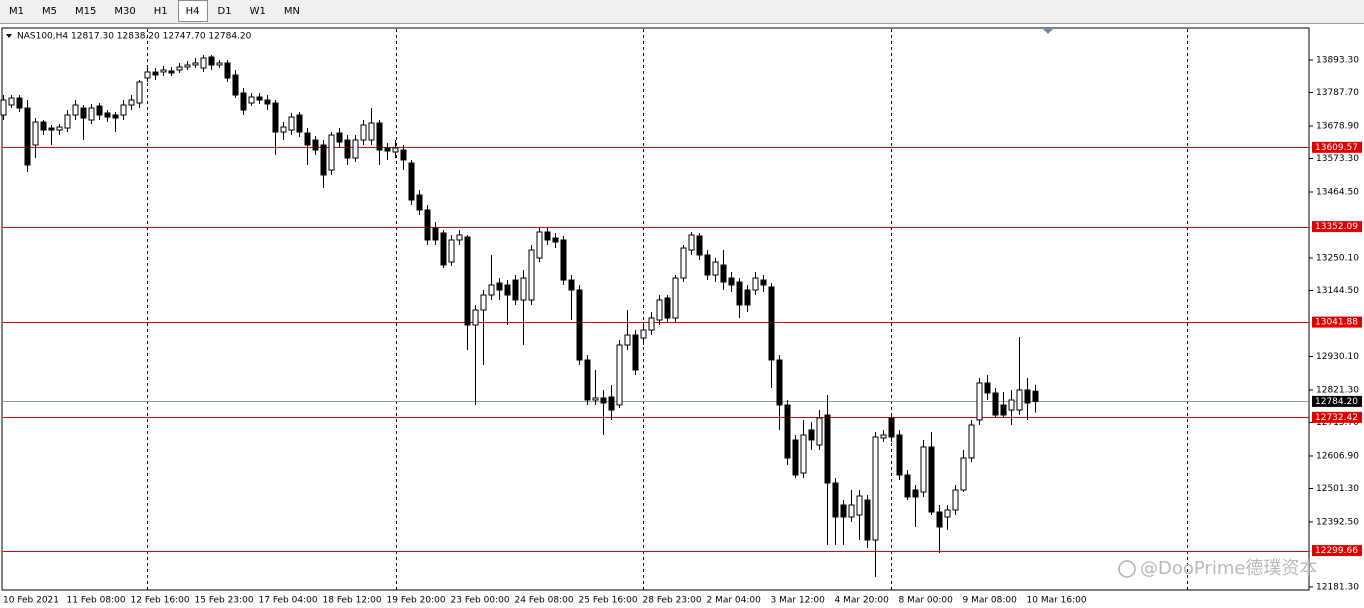 The height and width of the screenshot is (608, 1364). I want to click on timeframe-tab: M30, so click(125, 11).